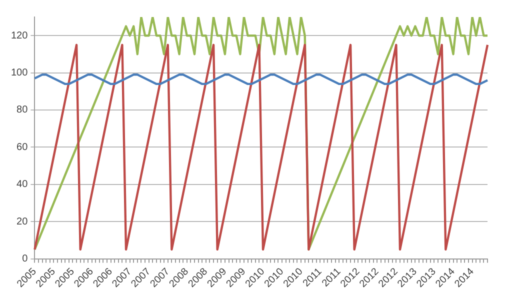 This screenshot has width=507, height=301. I want to click on y-tick-label: 20, so click(22, 222).